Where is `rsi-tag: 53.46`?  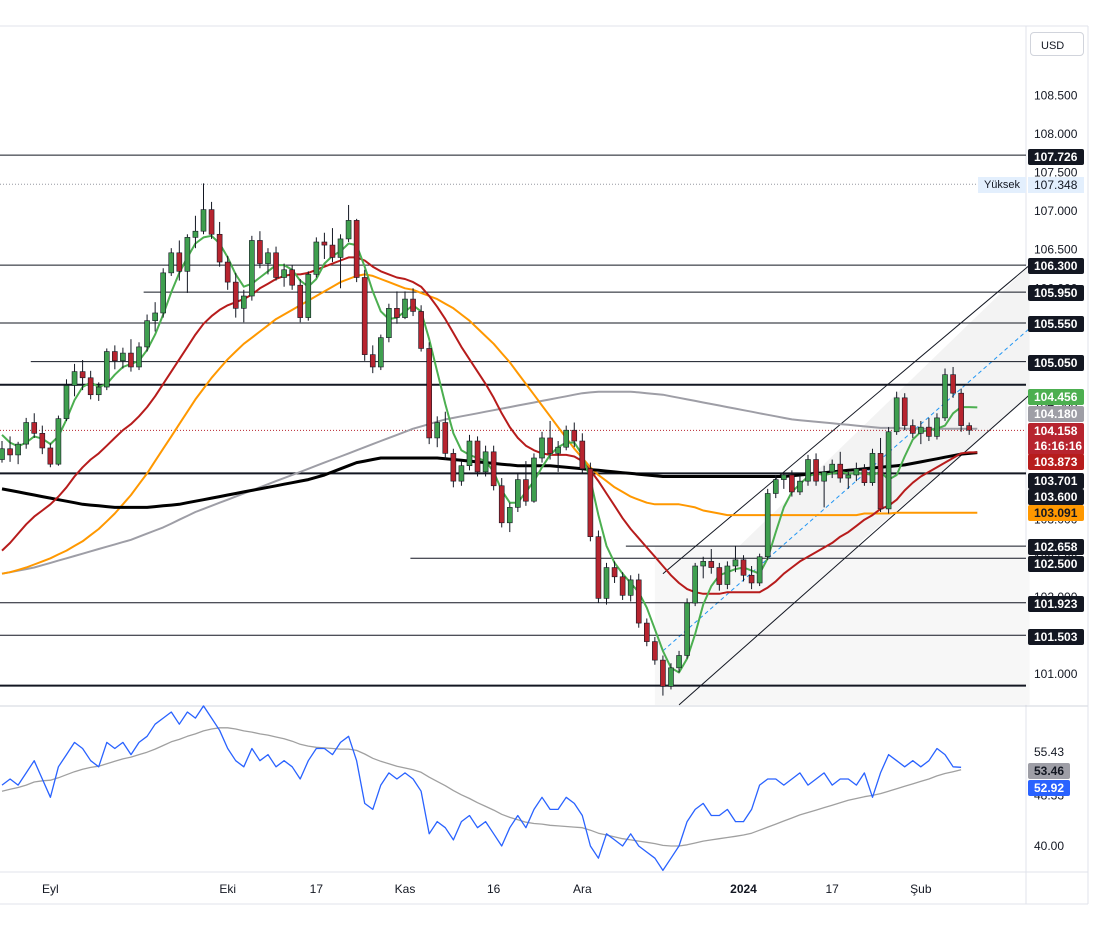
rsi-tag: 53.46 is located at coordinates (1049, 771).